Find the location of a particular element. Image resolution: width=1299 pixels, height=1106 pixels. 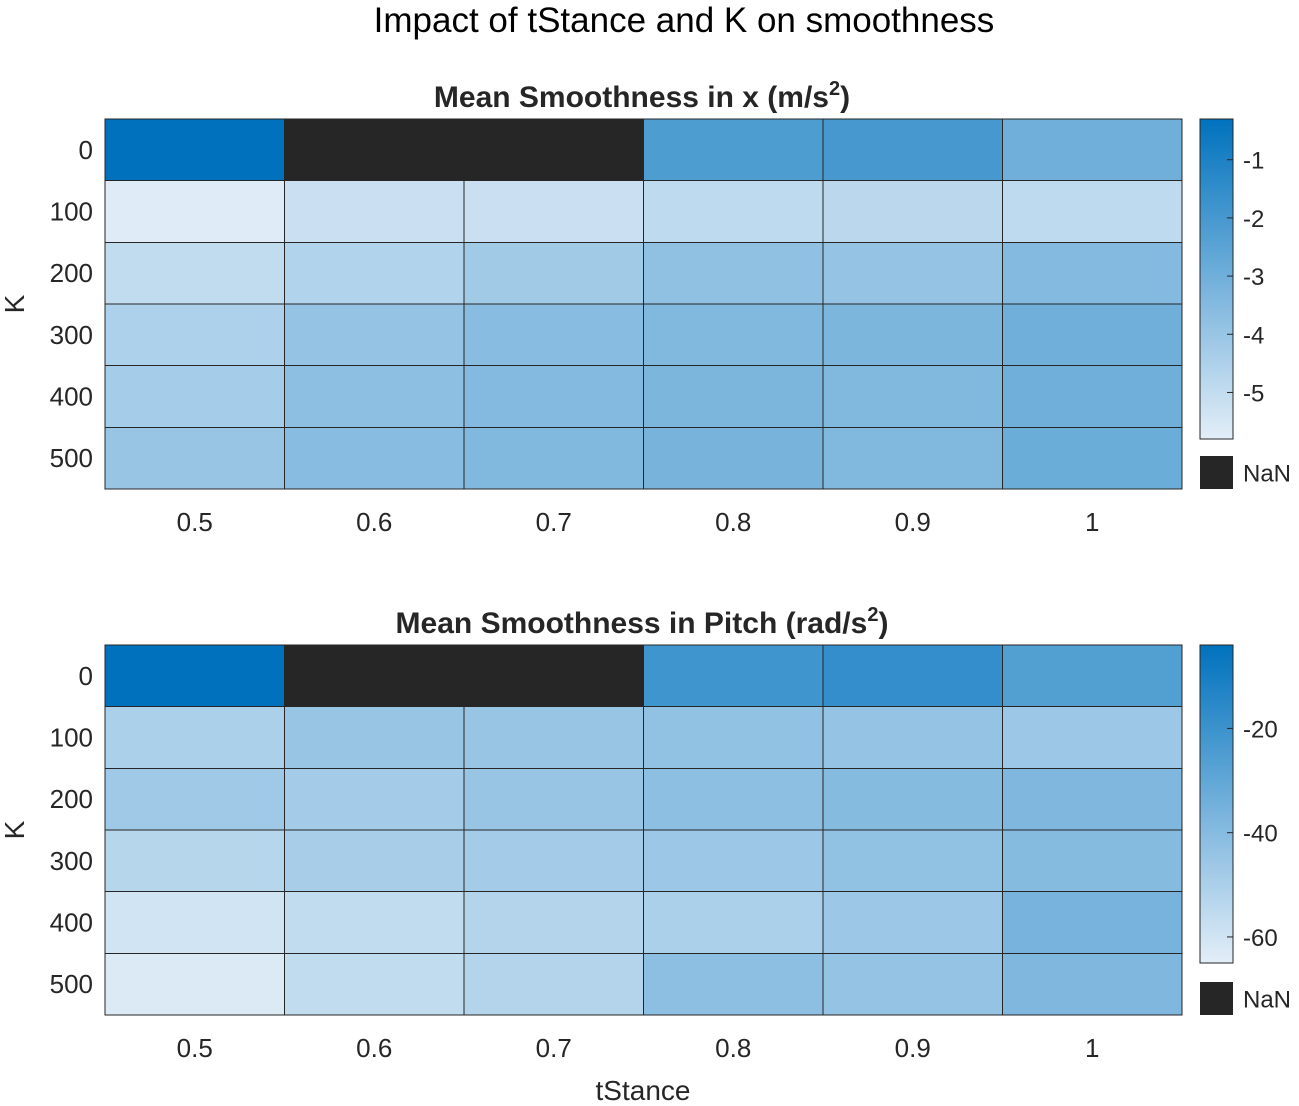

panel-title-x: Mean Smoothness in x (m/s2) is located at coordinates (642, 96).